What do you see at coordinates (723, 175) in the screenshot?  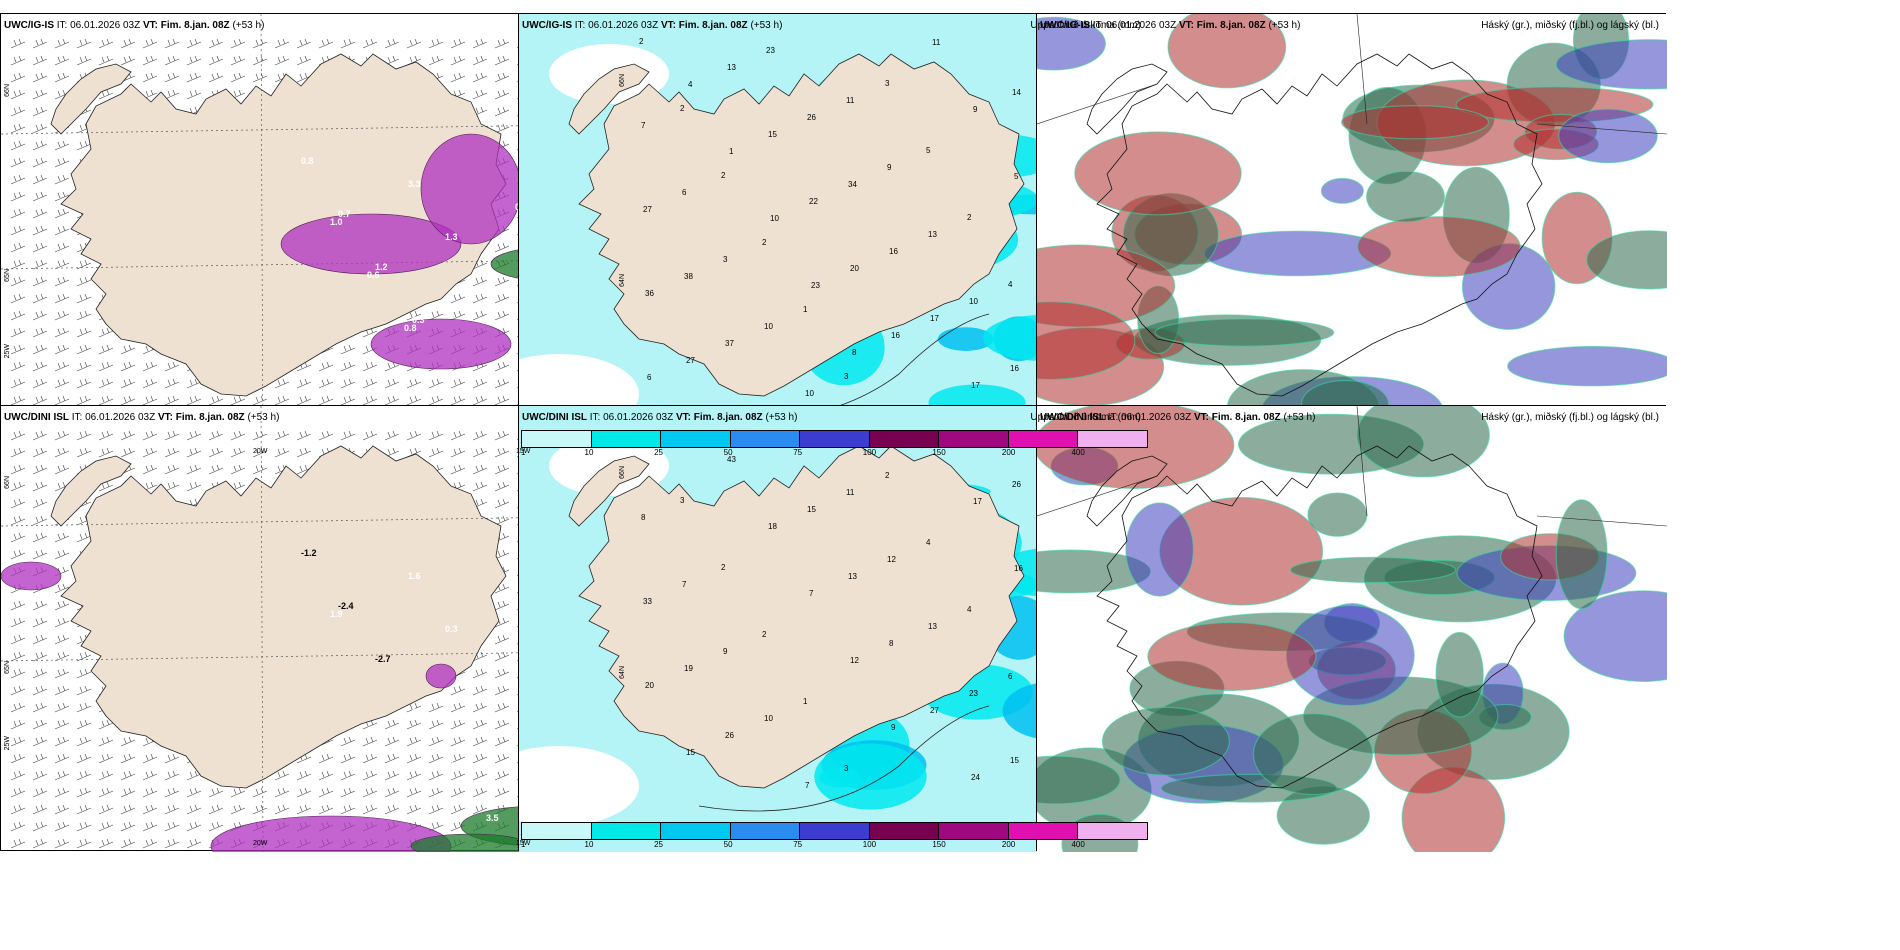 I see `precip-total-label: 2` at bounding box center [723, 175].